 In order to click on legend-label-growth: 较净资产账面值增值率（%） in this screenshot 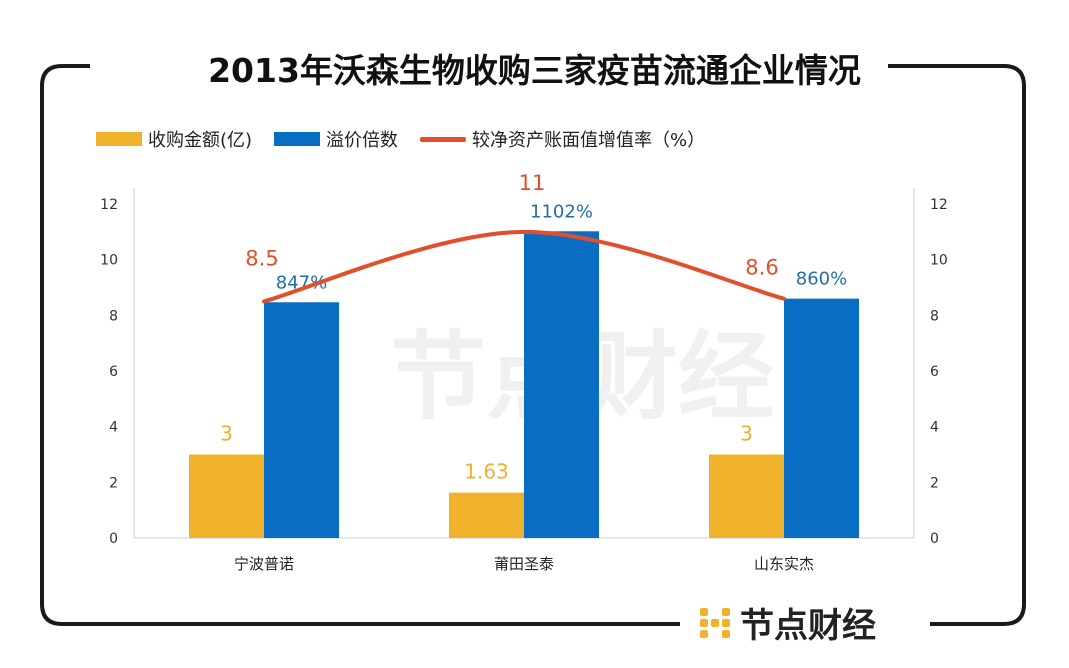, I will do `click(589, 140)`.